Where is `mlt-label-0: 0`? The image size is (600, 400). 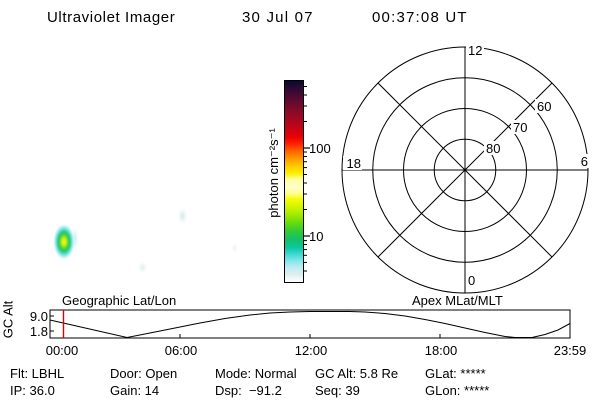 mlt-label-0: 0 is located at coordinates (471, 280).